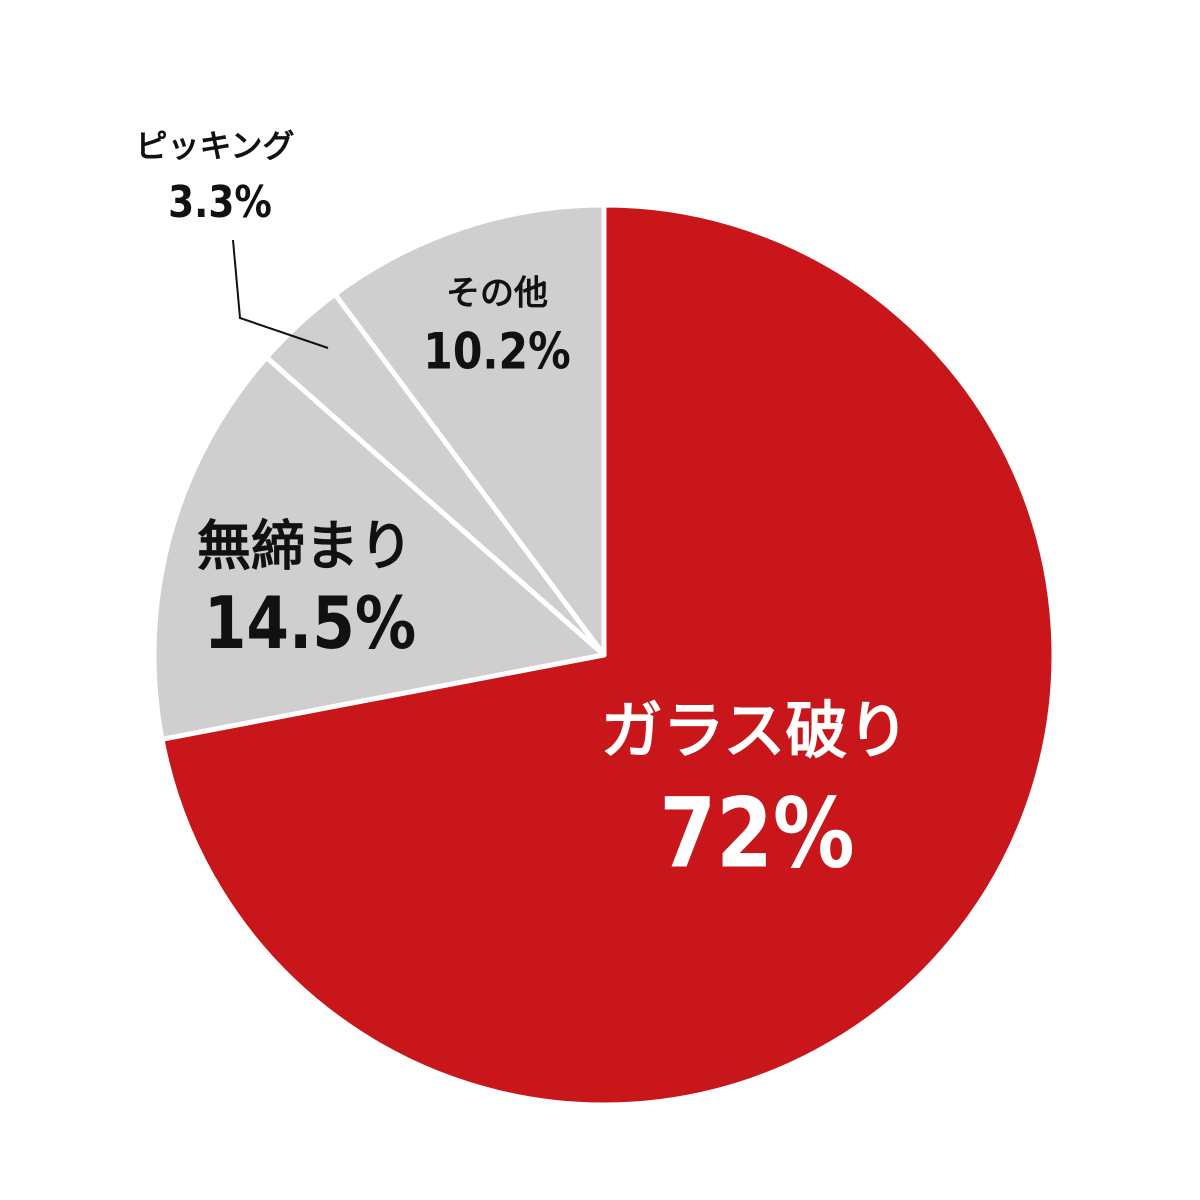 The image size is (1200, 1200). Describe the element at coordinates (756, 834) in the screenshot. I see `value-label: 72%` at that location.